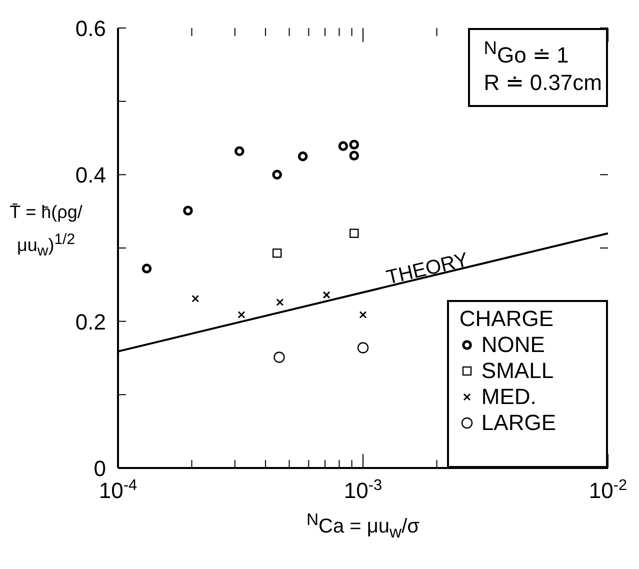  What do you see at coordinates (527, 53) in the screenshot?
I see `annotation: $^{N}$Go ≐ 1` at bounding box center [527, 53].